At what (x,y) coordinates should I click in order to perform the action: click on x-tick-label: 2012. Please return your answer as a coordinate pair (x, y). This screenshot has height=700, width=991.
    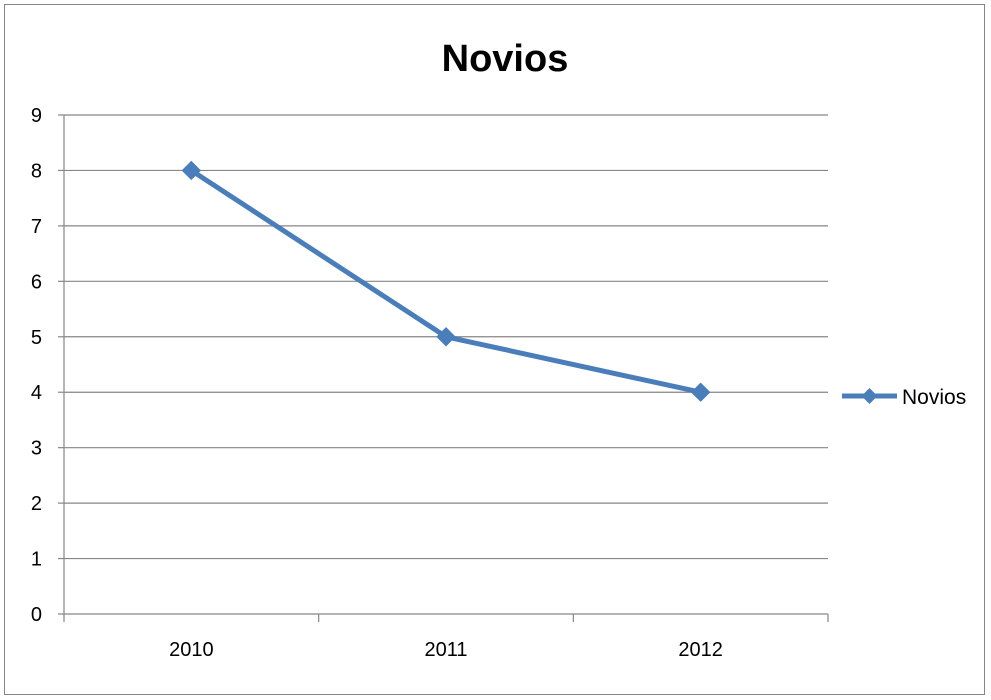
    Looking at the image, I should click on (700, 650).